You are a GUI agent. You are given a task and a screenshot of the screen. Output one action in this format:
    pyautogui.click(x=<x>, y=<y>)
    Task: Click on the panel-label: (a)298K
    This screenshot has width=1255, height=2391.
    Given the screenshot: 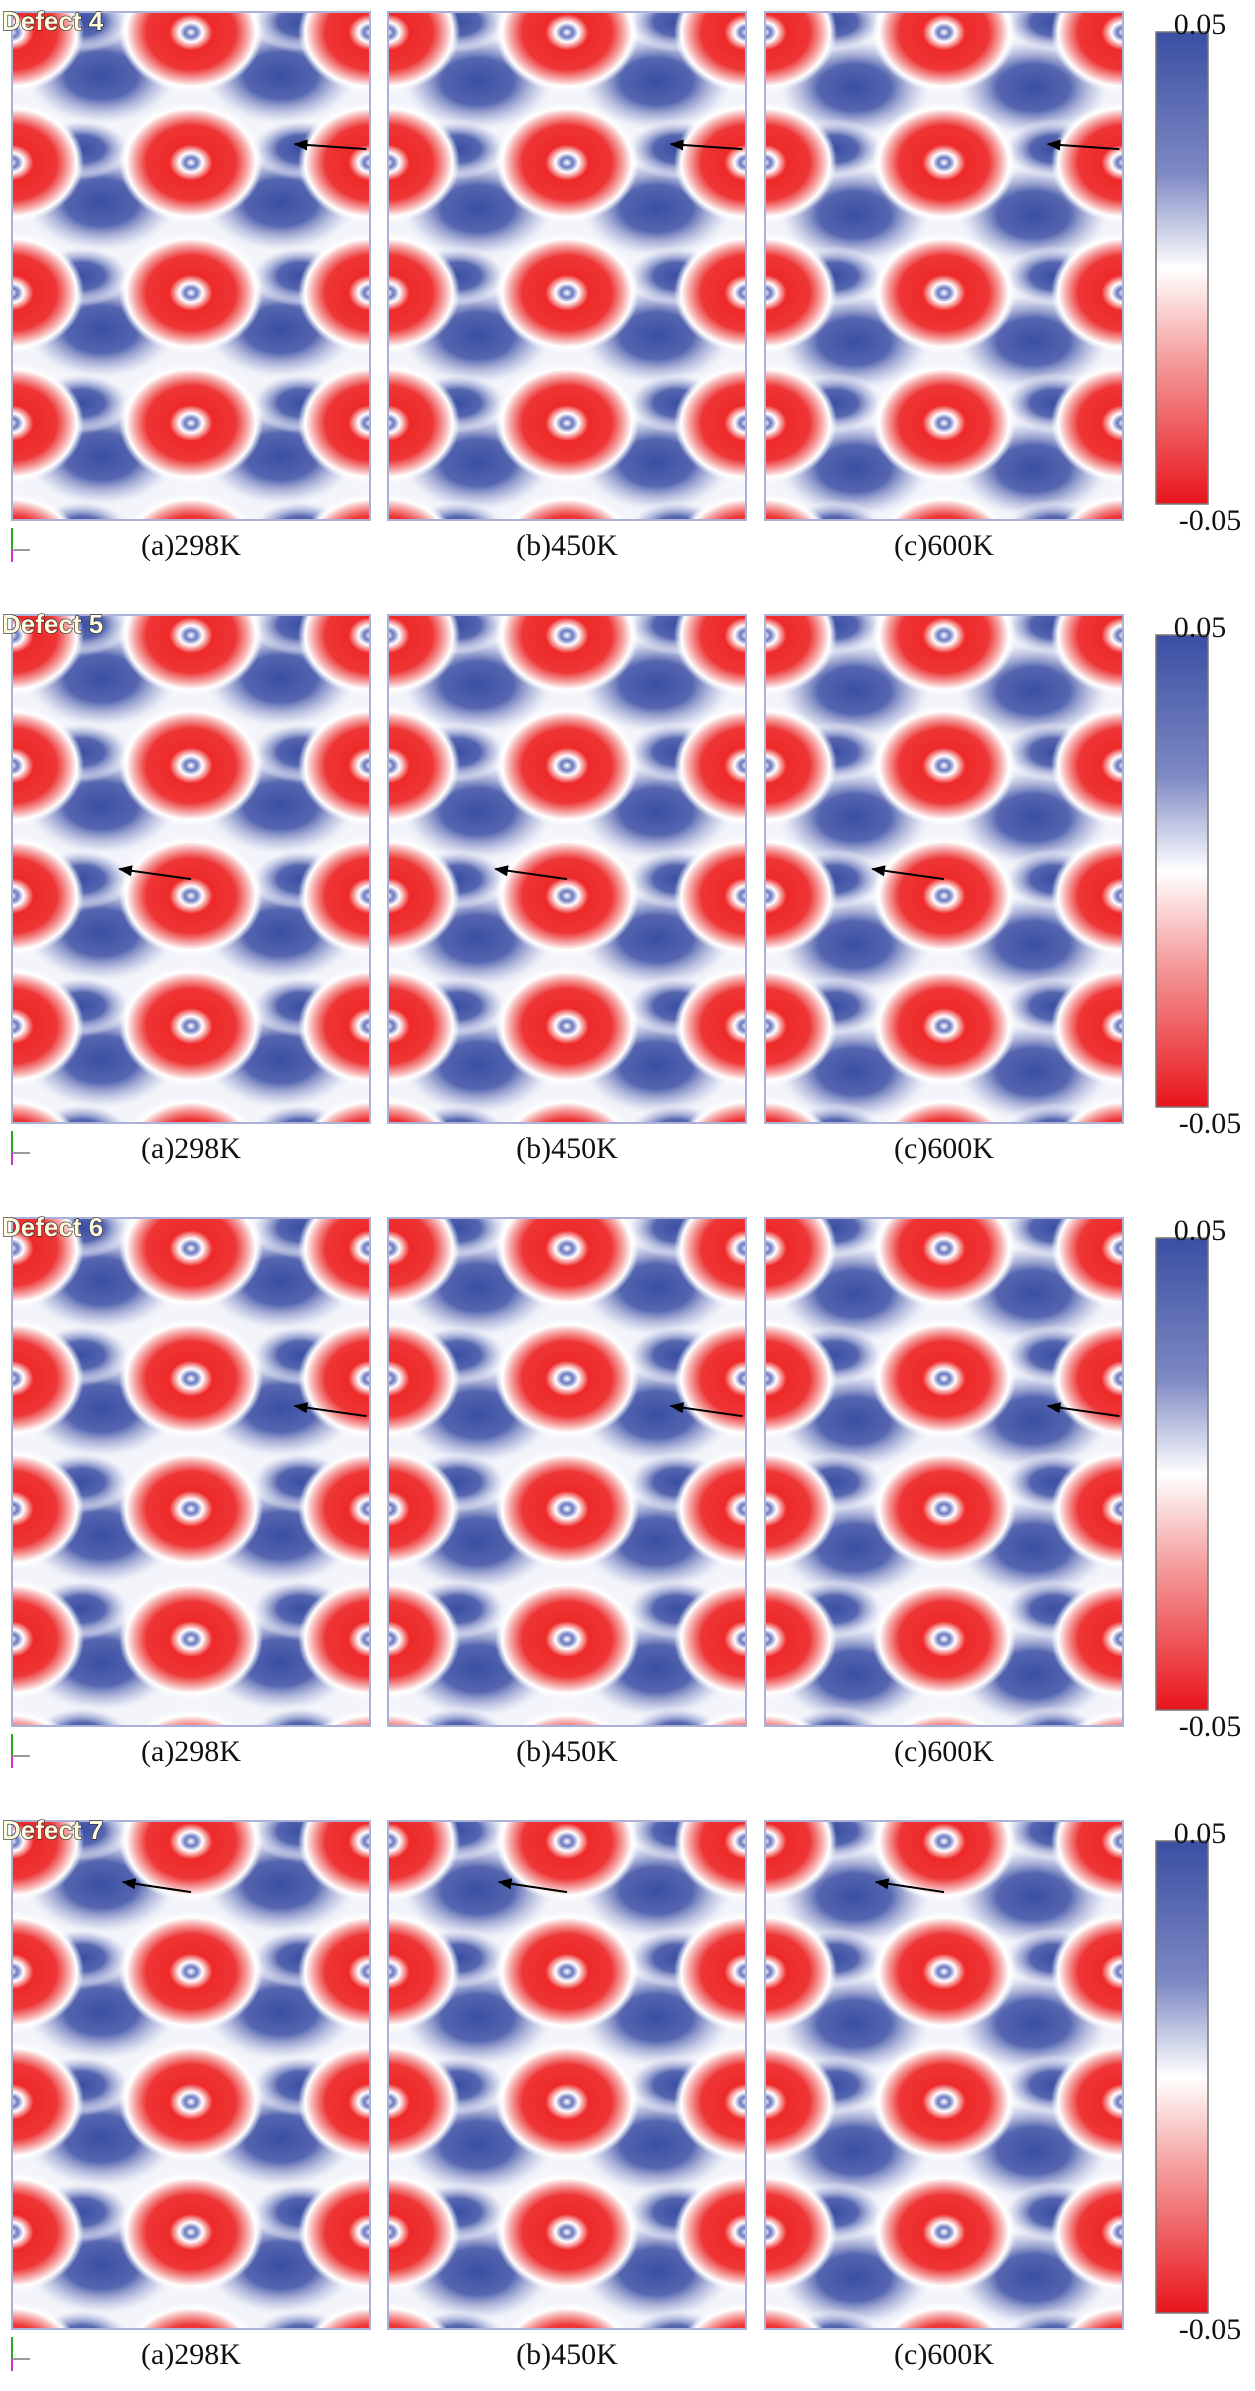 What is the action you would take?
    pyautogui.click(x=191, y=1751)
    